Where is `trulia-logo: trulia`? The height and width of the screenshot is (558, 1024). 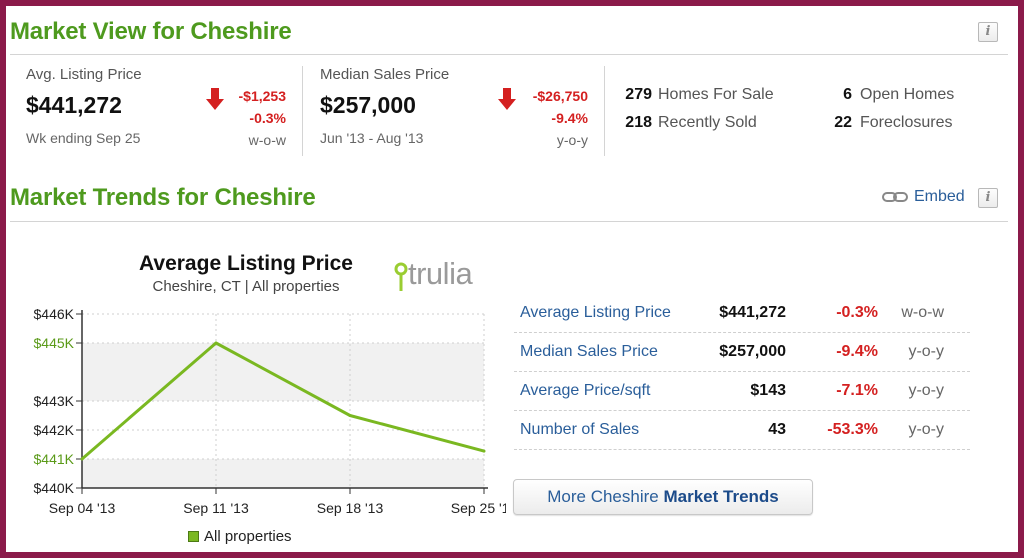
trulia-logo: trulia is located at coordinates (433, 274).